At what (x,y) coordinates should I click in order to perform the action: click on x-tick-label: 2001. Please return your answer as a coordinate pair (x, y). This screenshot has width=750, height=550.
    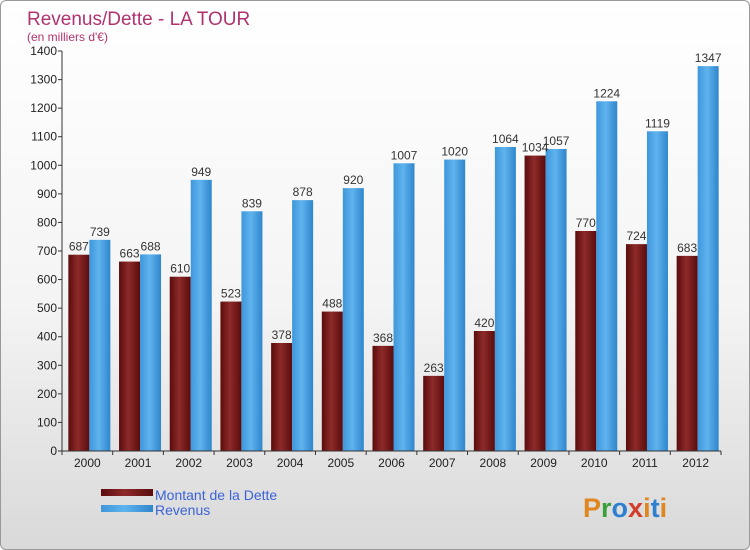
    Looking at the image, I should click on (138, 463).